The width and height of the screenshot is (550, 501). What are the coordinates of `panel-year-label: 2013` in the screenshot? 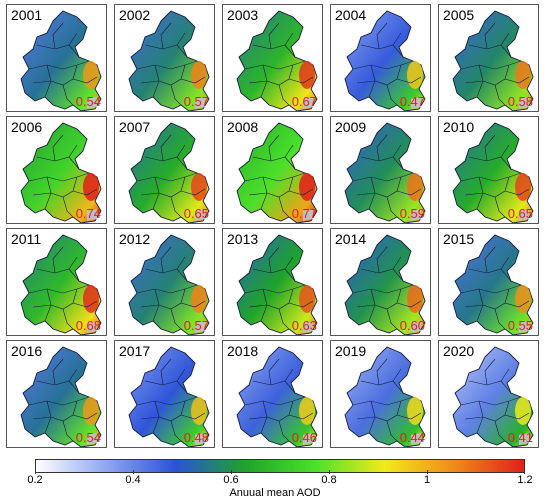 It's located at (243, 239).